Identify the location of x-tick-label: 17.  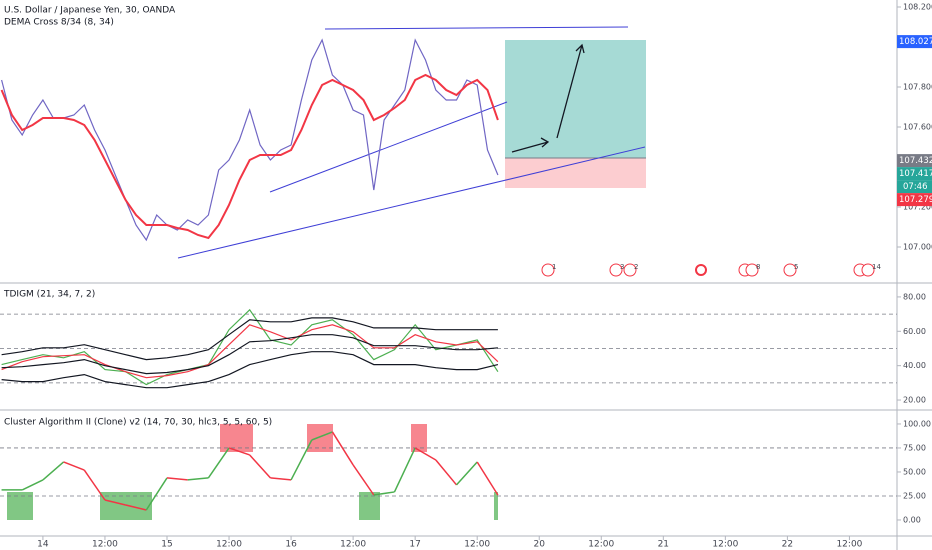
(414, 545).